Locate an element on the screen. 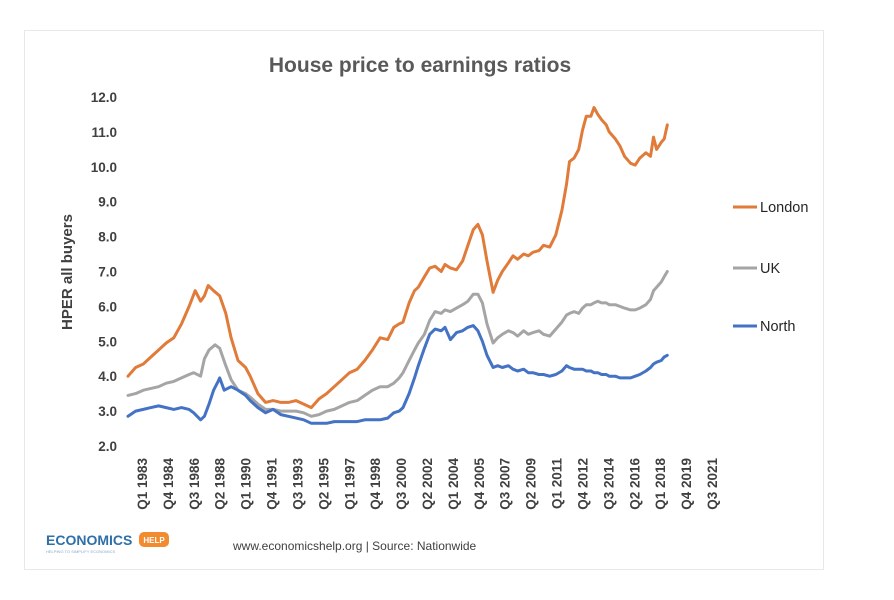 This screenshot has width=894, height=600. logo-wordmark: ECONOMICS is located at coordinates (89, 540).